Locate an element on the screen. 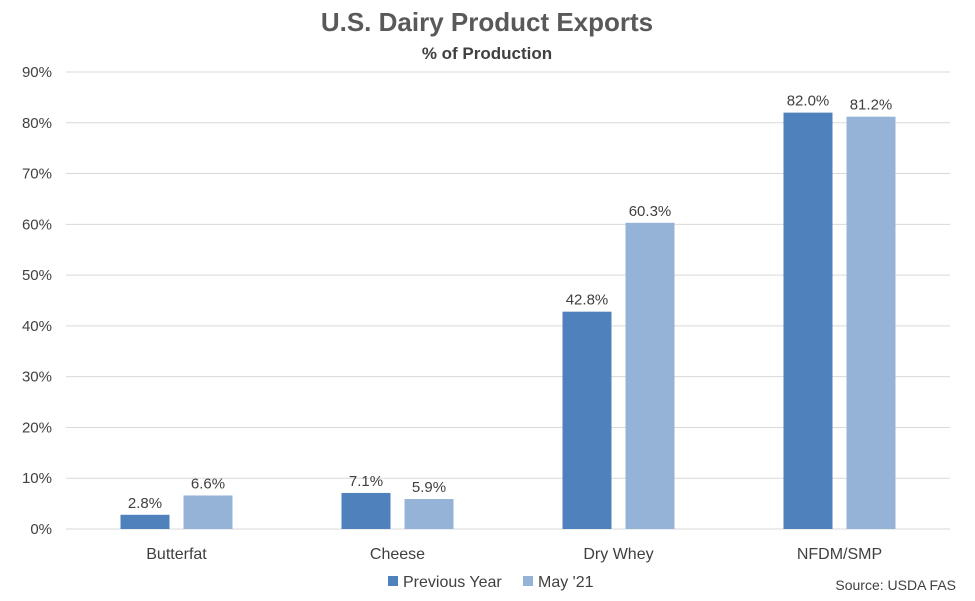 The height and width of the screenshot is (601, 975). y-tick-label: 20% is located at coordinates (37, 427).